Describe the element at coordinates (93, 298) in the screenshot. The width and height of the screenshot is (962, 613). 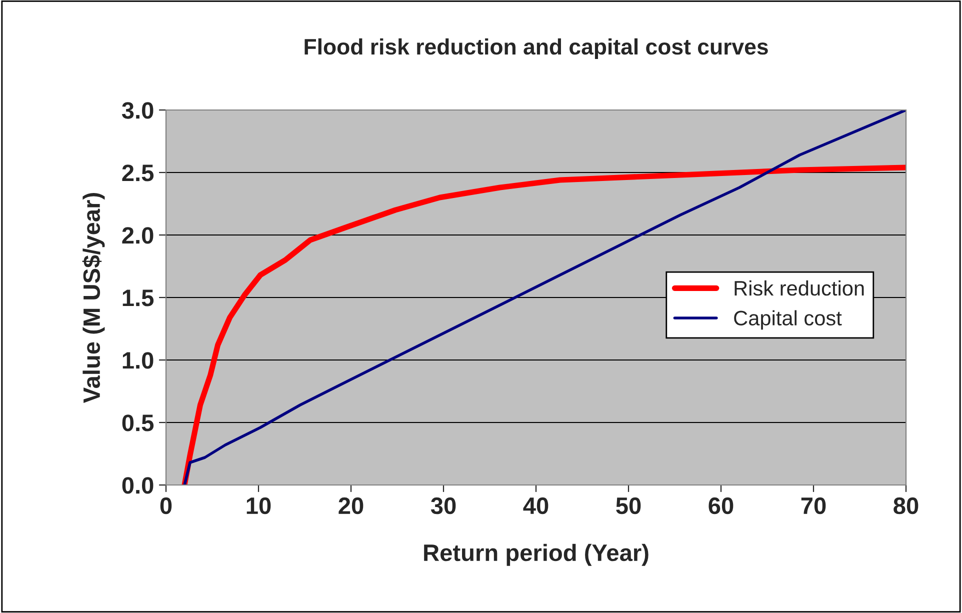
I see `y-axis-title: Value (M US$/year)` at that location.